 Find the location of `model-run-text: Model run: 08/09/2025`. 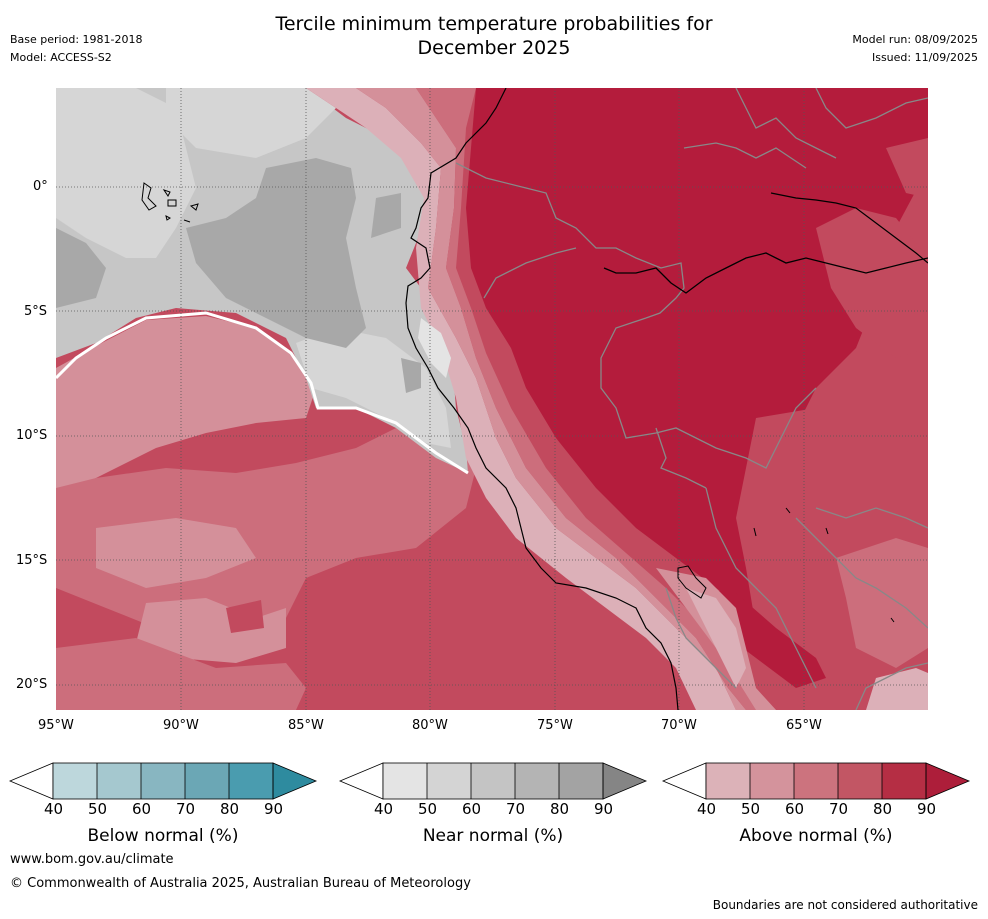

model-run-text: Model run: 08/09/2025 is located at coordinates (915, 39).